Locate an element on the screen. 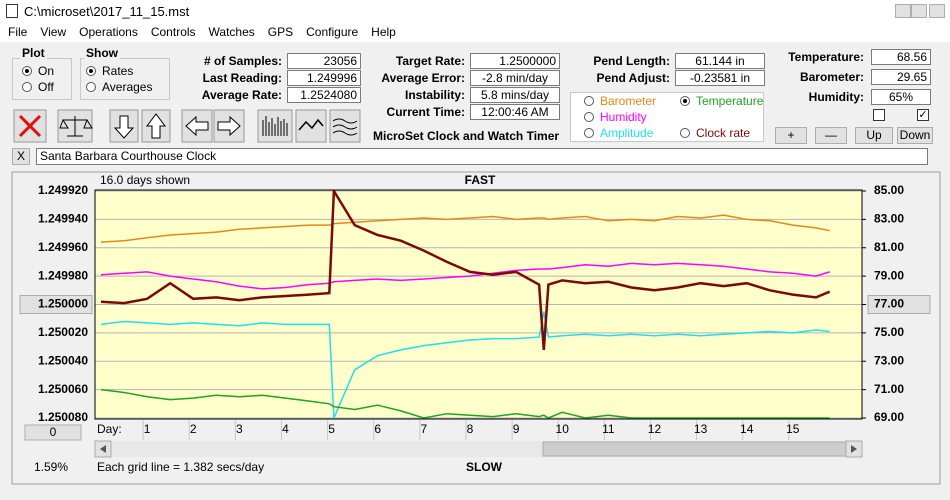  y2-tick-label: 77.00 is located at coordinates (889, 304).